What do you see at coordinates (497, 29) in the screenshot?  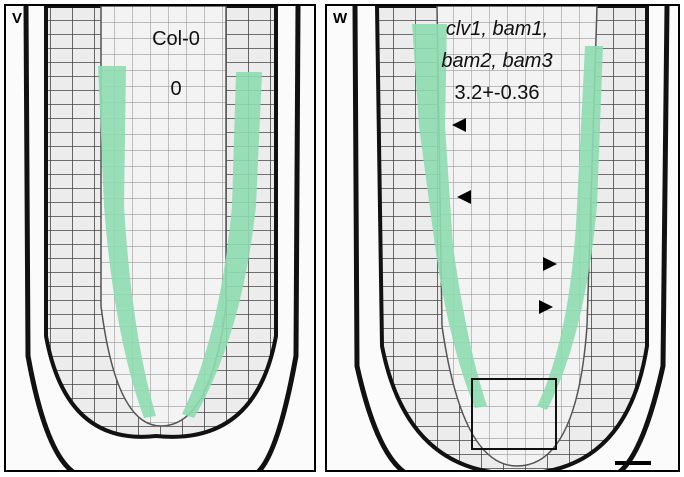 I see `genotype-label-w-line1: clv1, bam1,` at bounding box center [497, 29].